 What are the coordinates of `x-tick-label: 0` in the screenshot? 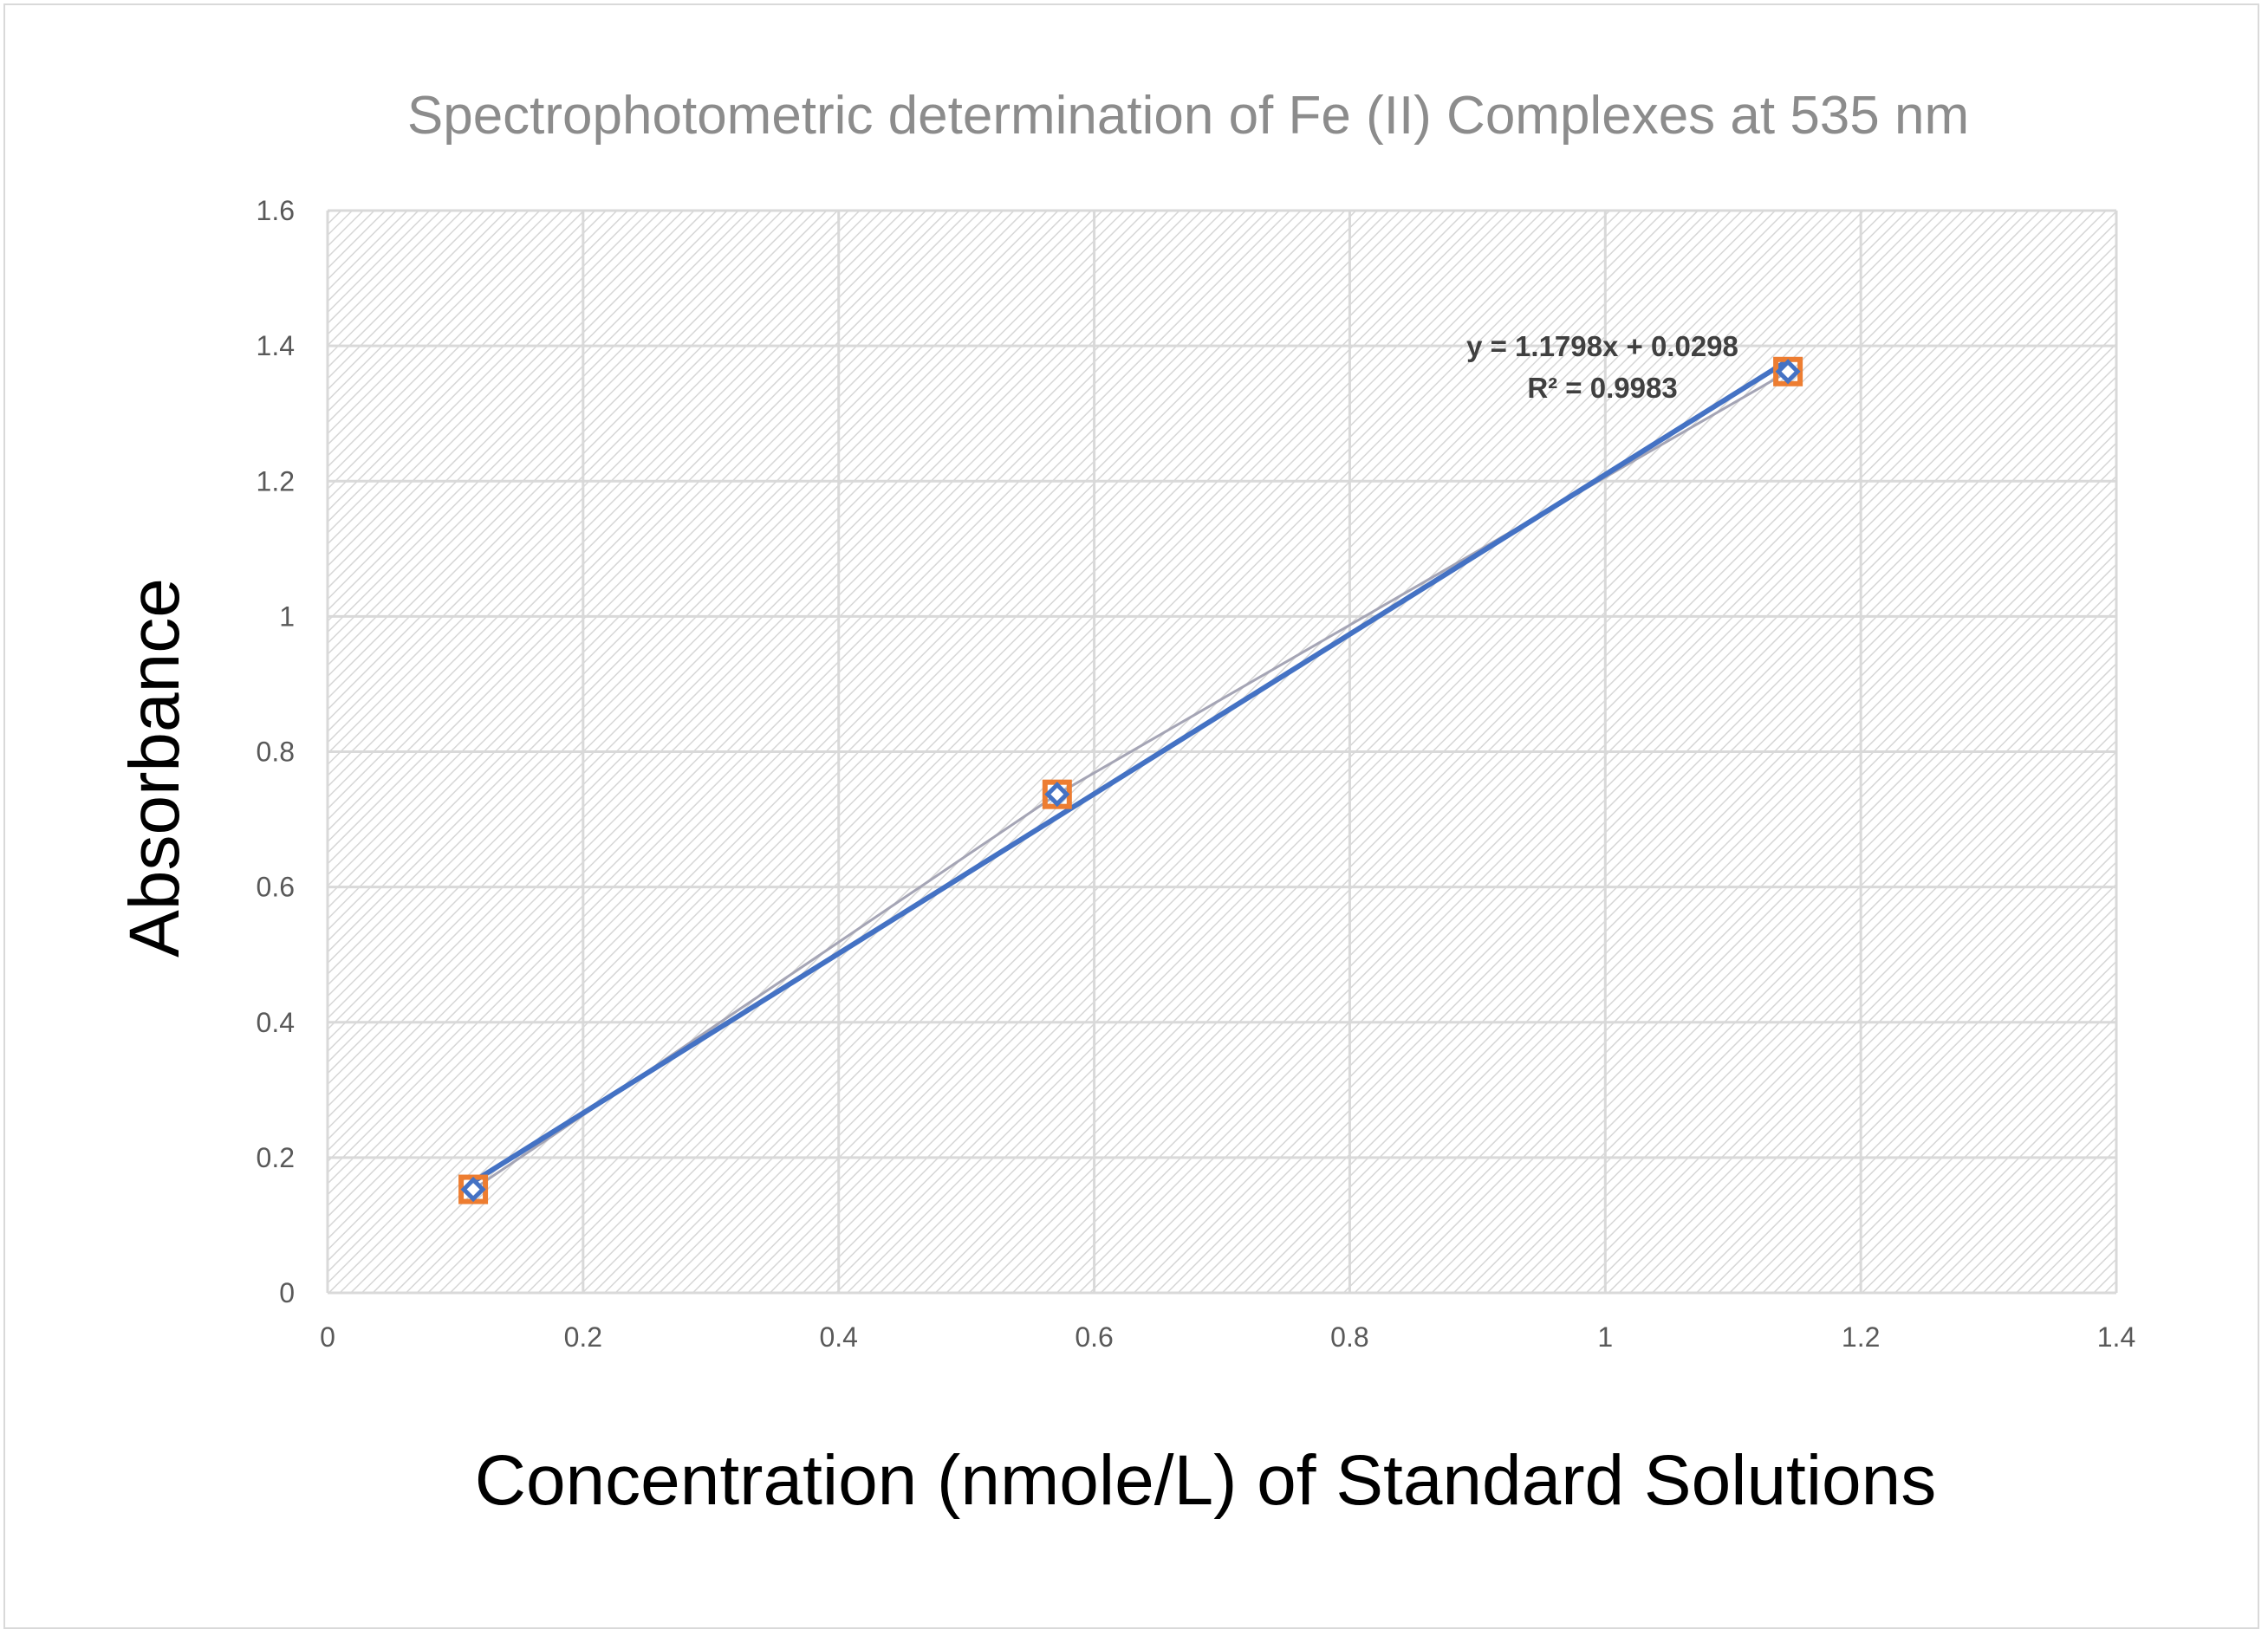 It's located at (327, 1337).